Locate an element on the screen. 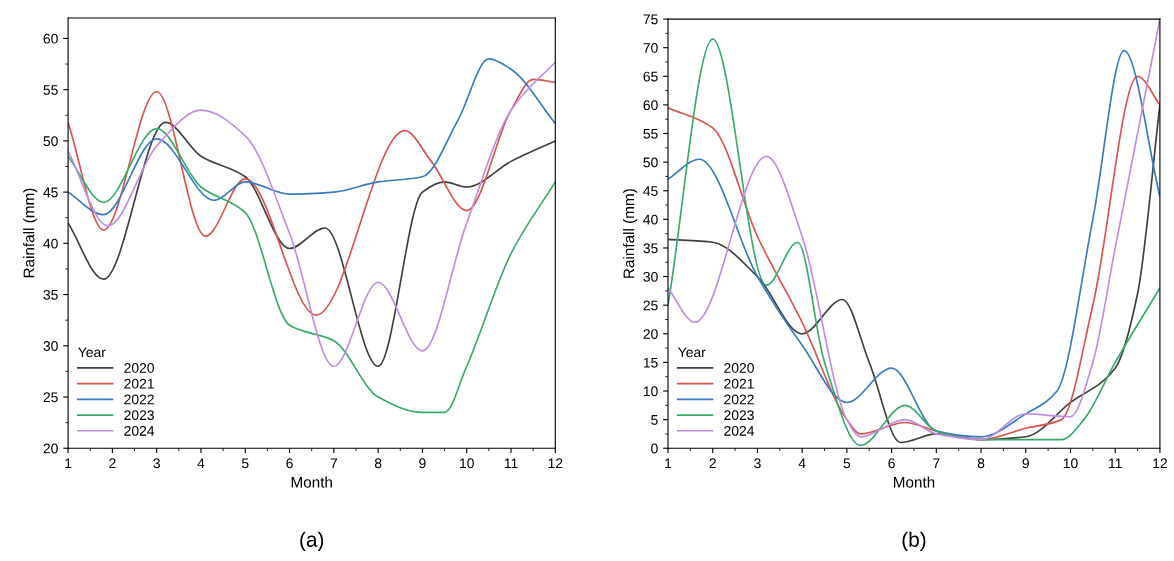 This screenshot has height=561, width=1174. y-tick-label: 5 is located at coordinates (654, 420).